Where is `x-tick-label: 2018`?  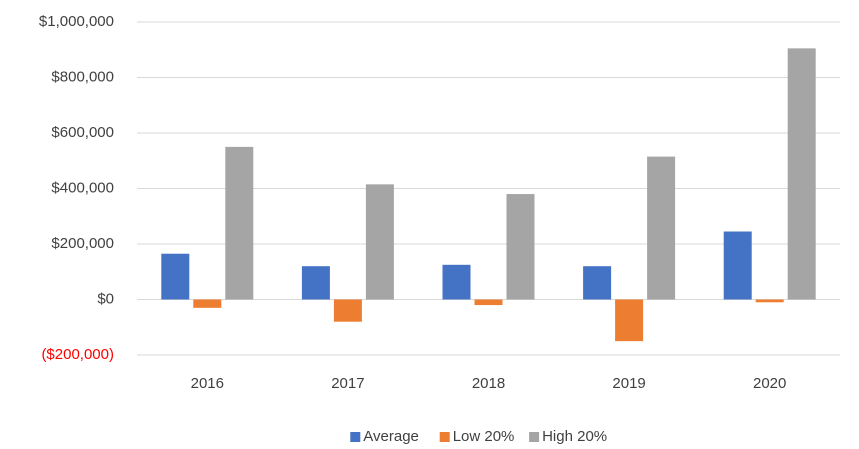
x-tick-label: 2018 is located at coordinates (488, 383).